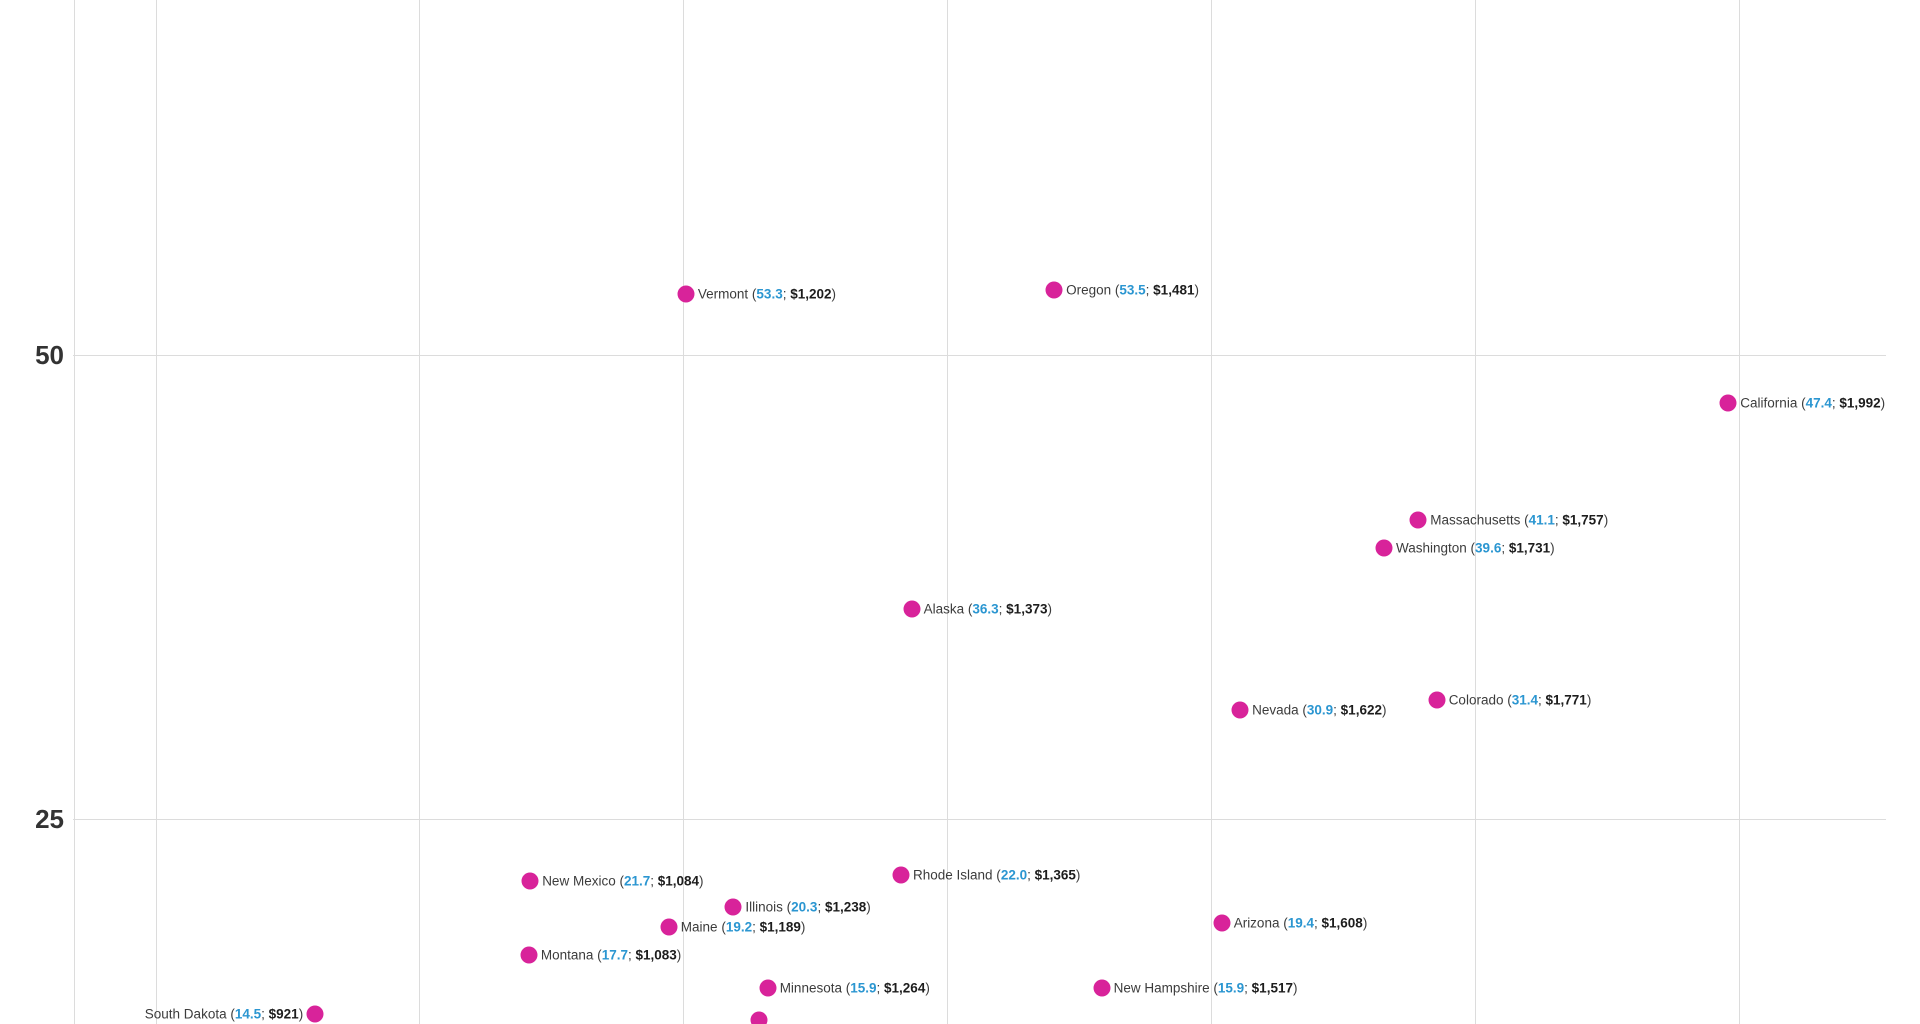 This screenshot has width=1920, height=1024. I want to click on data-point-label-massachusetts: Massachusetts (41.1; $1,757), so click(1519, 520).